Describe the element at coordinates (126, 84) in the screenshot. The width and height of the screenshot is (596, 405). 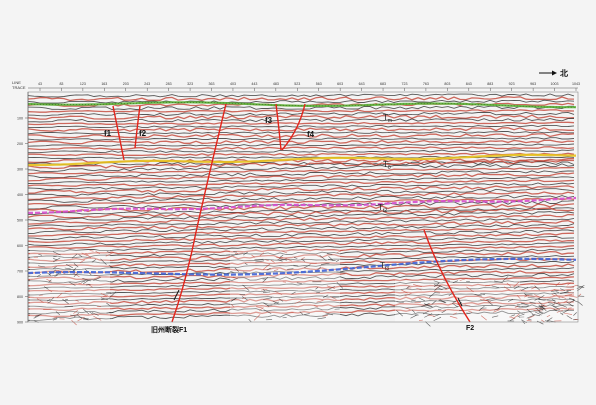
I see `trace-tick-label: 203` at that location.